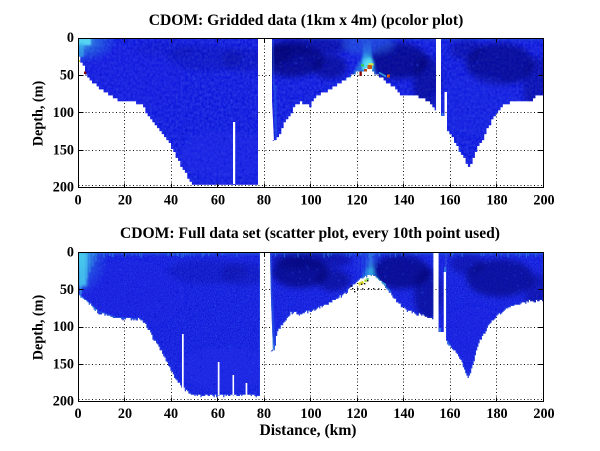 Image resolution: width=600 pixels, height=451 pixels. I want to click on svg-text: Distance, (km), so click(307, 430).